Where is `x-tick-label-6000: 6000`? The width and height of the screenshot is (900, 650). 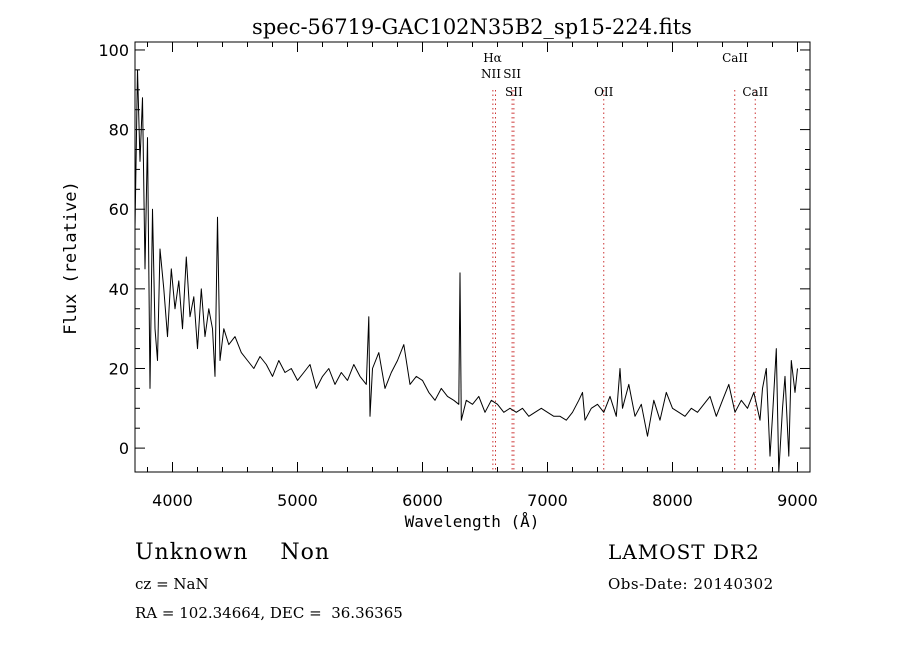
x-tick-label-6000: 6000 is located at coordinates (422, 500).